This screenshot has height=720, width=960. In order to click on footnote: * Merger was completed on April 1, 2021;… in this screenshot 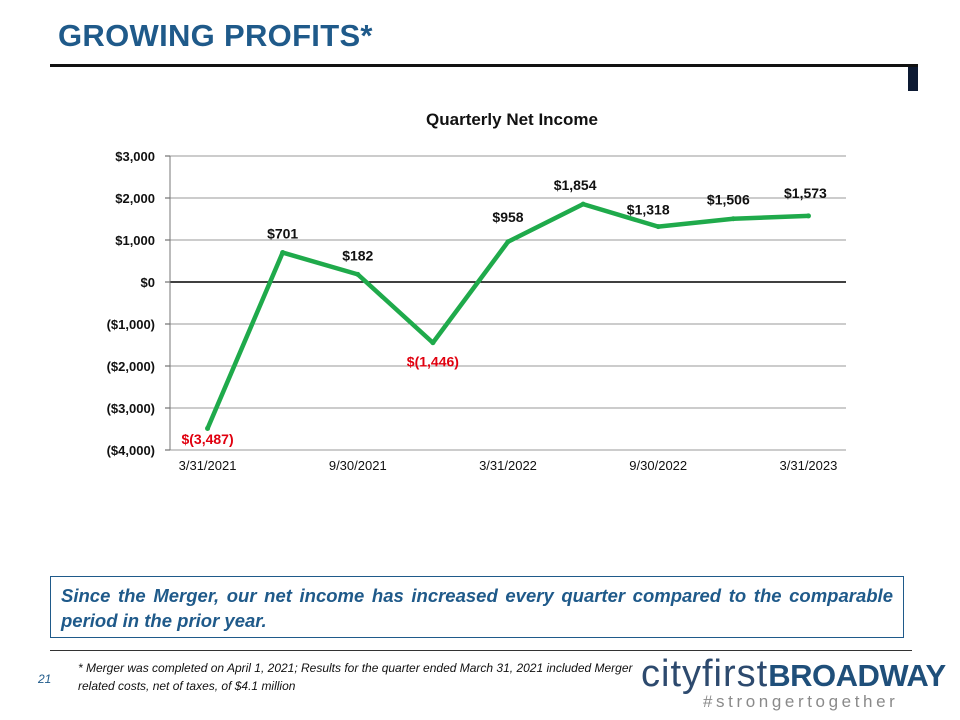, I will do `click(355, 677)`.